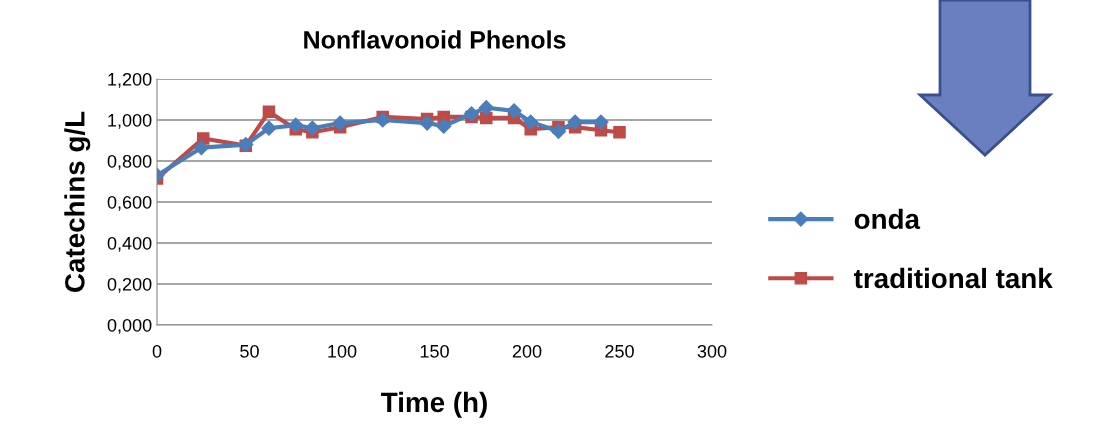 This screenshot has height=444, width=1095. What do you see at coordinates (527, 351) in the screenshot?
I see `x-tick-label: 200` at bounding box center [527, 351].